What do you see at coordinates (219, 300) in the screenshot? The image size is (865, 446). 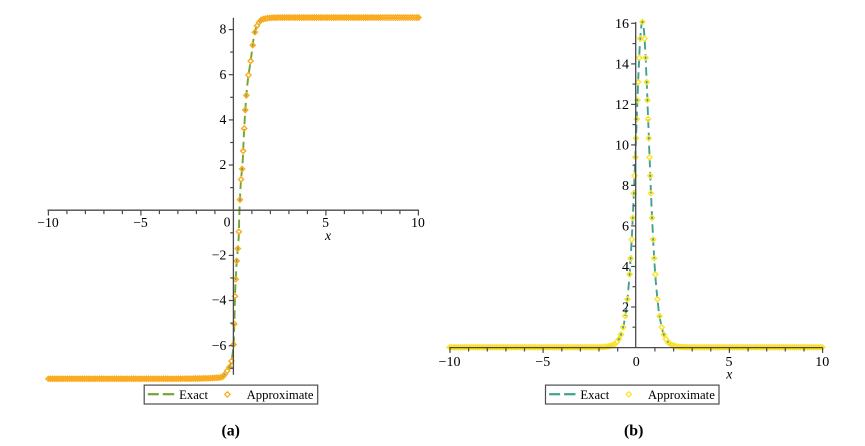 I see `svg-text: −4` at bounding box center [219, 300].